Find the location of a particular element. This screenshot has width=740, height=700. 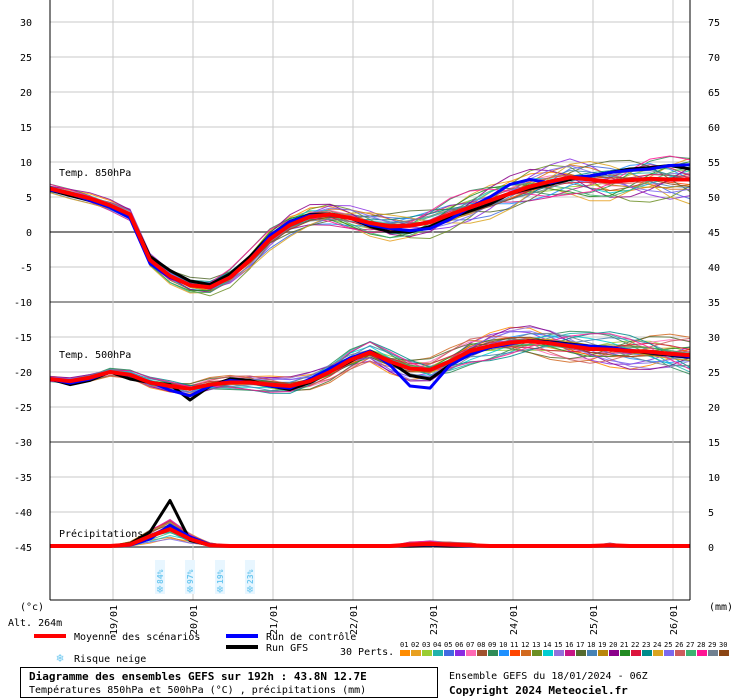

panel-label: Temp. 500hPa is located at coordinates (95, 355).